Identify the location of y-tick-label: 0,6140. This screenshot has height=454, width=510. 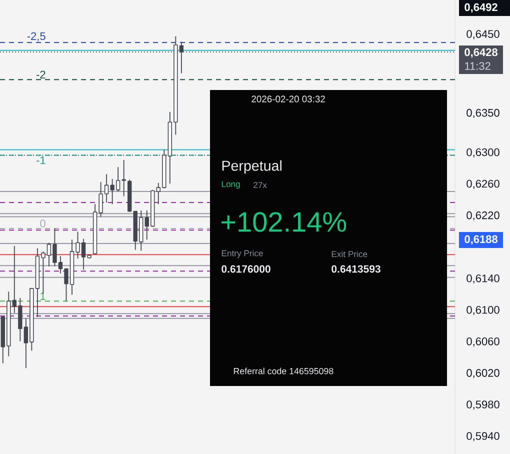
(483, 279).